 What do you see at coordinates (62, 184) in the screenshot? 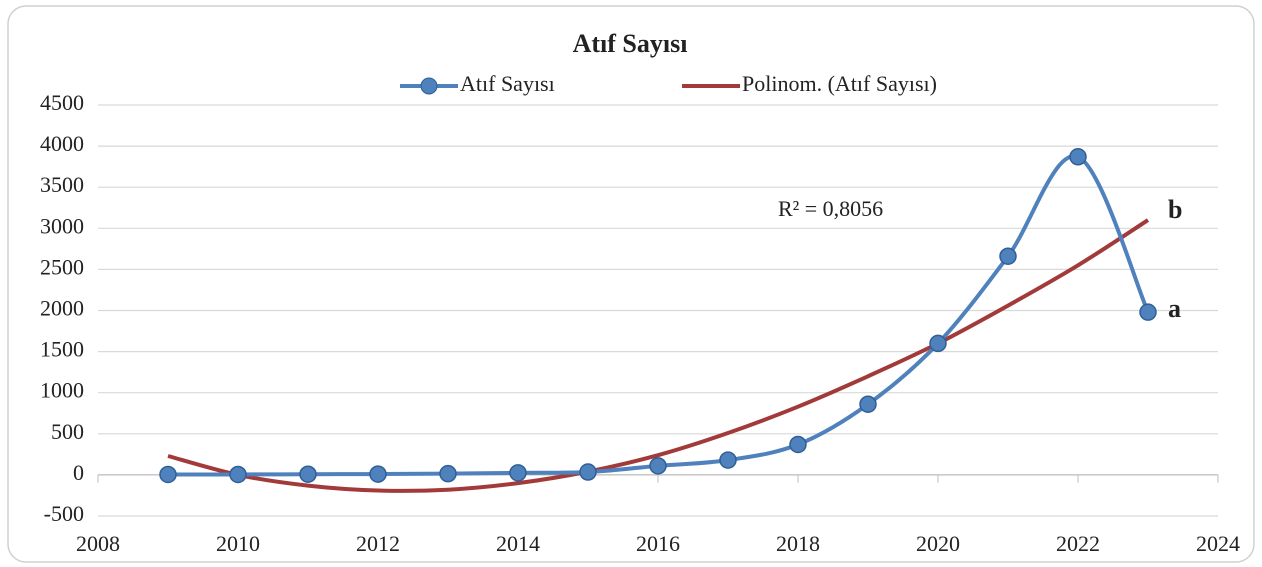
I see `y-tick-label: 3500` at bounding box center [62, 184].